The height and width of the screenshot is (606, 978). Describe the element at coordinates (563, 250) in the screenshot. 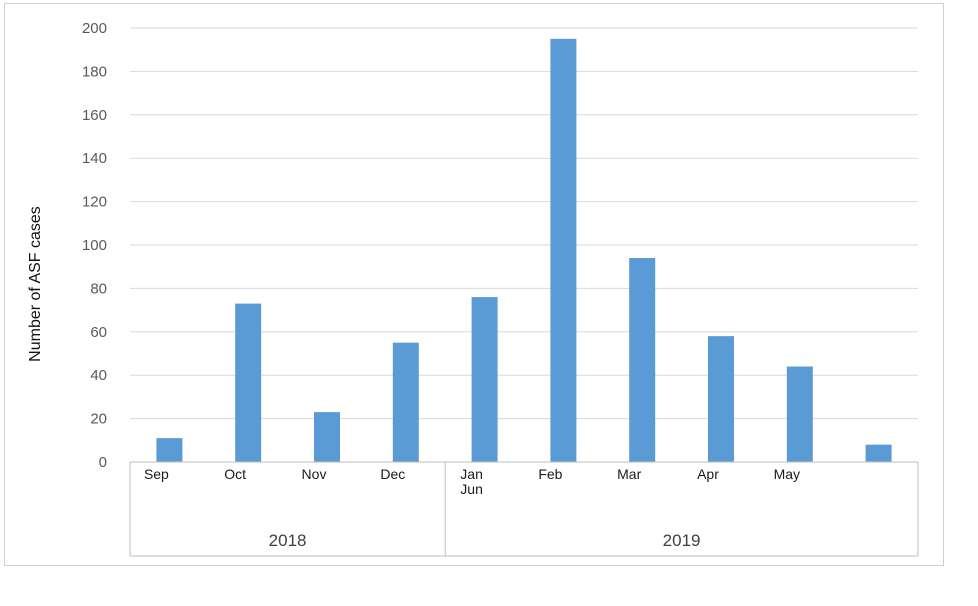

I see `bar-feb` at that location.